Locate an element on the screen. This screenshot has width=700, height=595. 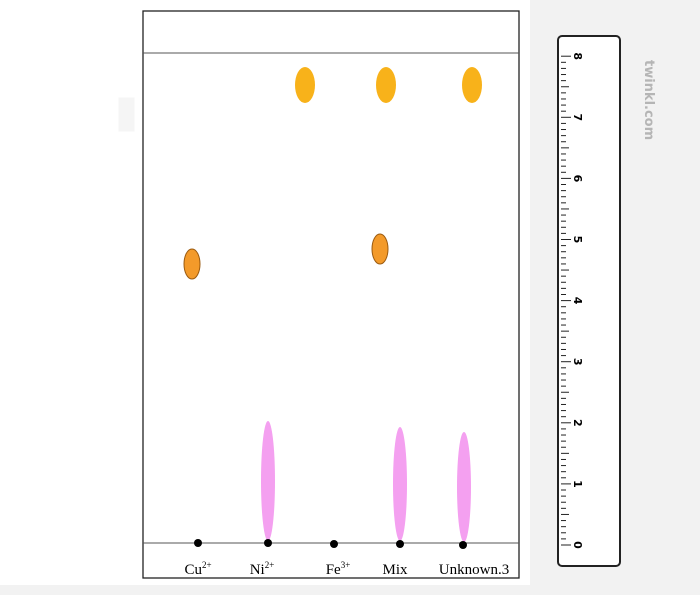
origin-dots is located at coordinates (330, 544).